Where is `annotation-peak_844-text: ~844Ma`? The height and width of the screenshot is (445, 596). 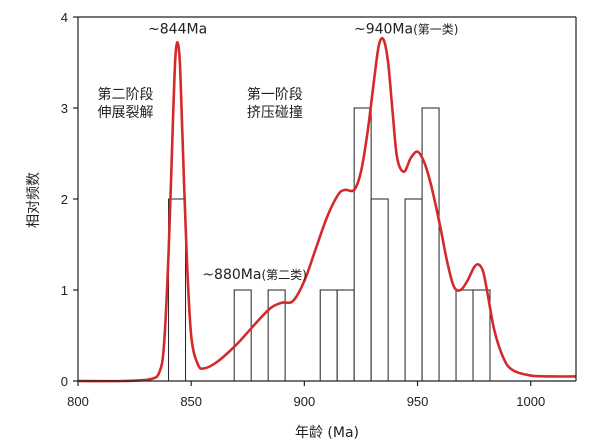 annotation-peak_844-text: ~844Ma is located at coordinates (177, 29).